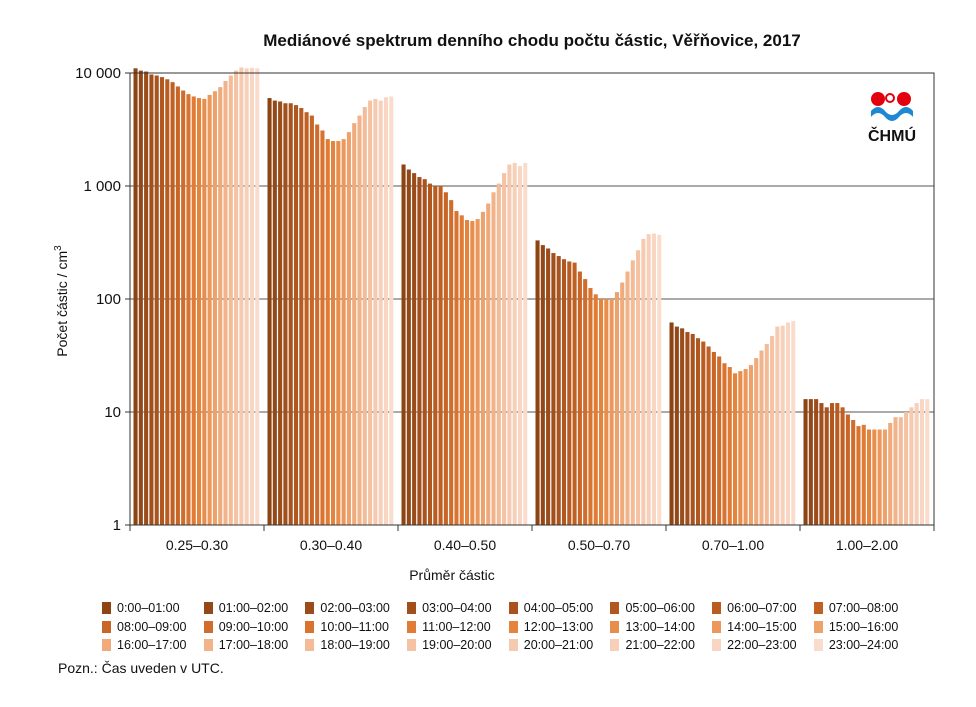 This screenshot has height=707, width=976. I want to click on legend-label: 20:00–21:00, so click(558, 645).